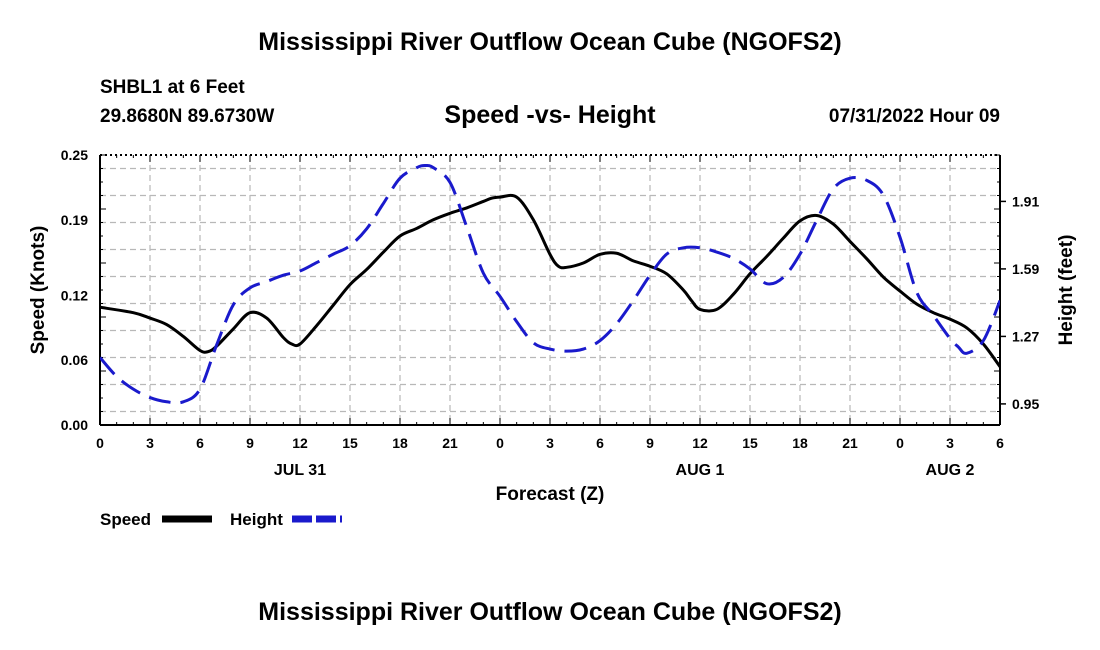  Describe the element at coordinates (74, 220) in the screenshot. I see `y-tick-label: 0.19` at that location.